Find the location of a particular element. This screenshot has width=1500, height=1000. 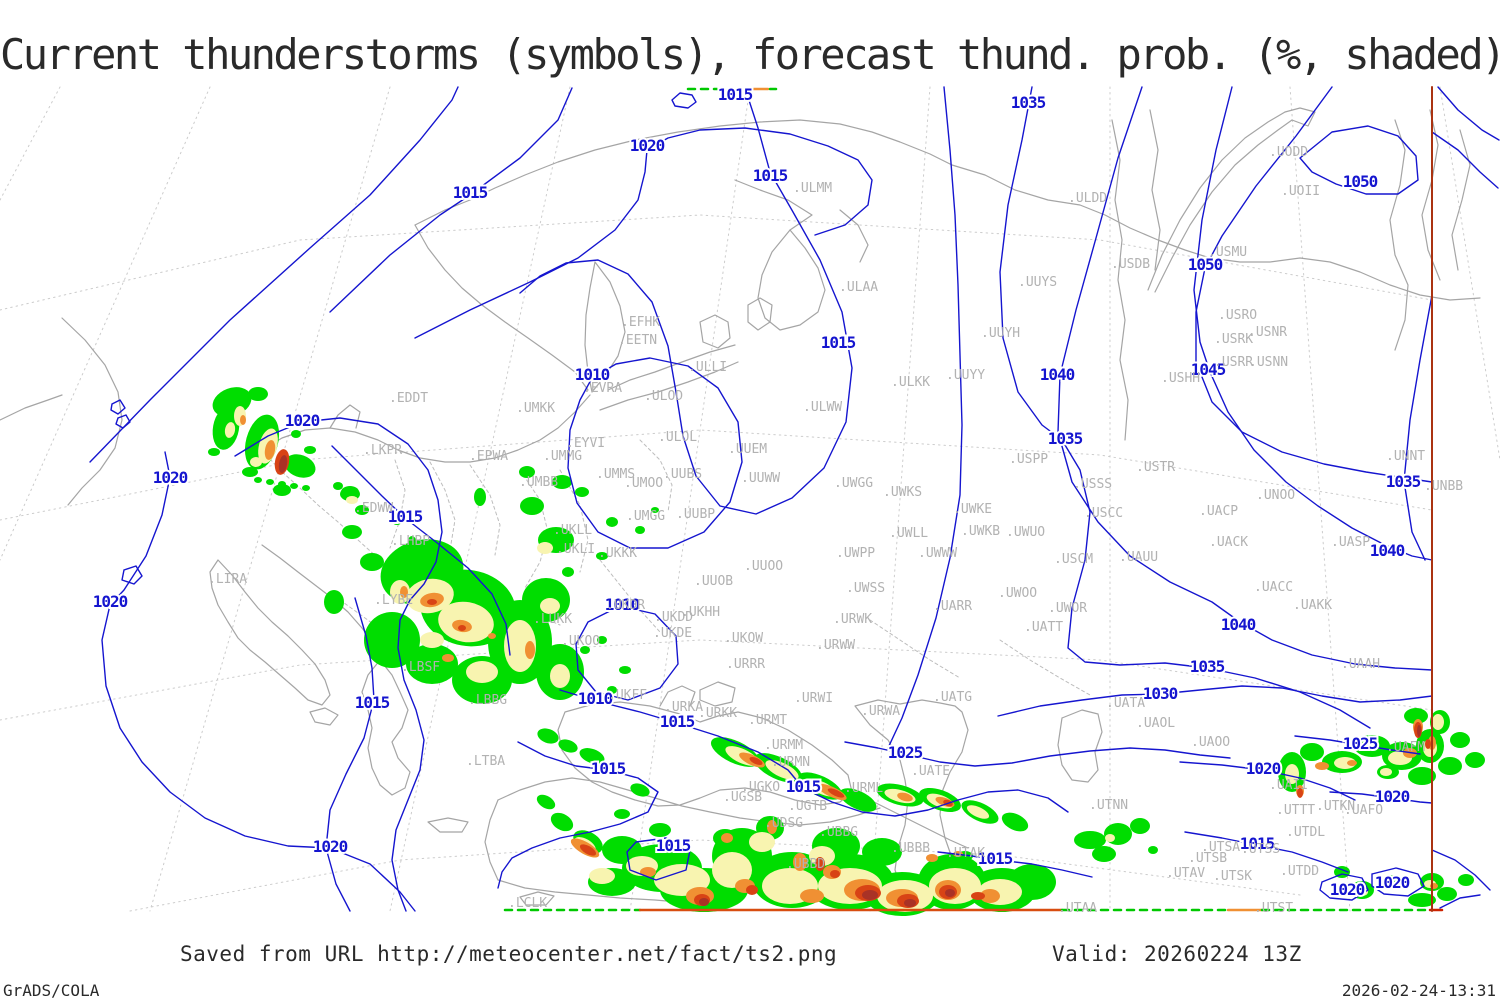

station-label: .UACP is located at coordinates (1218, 511).